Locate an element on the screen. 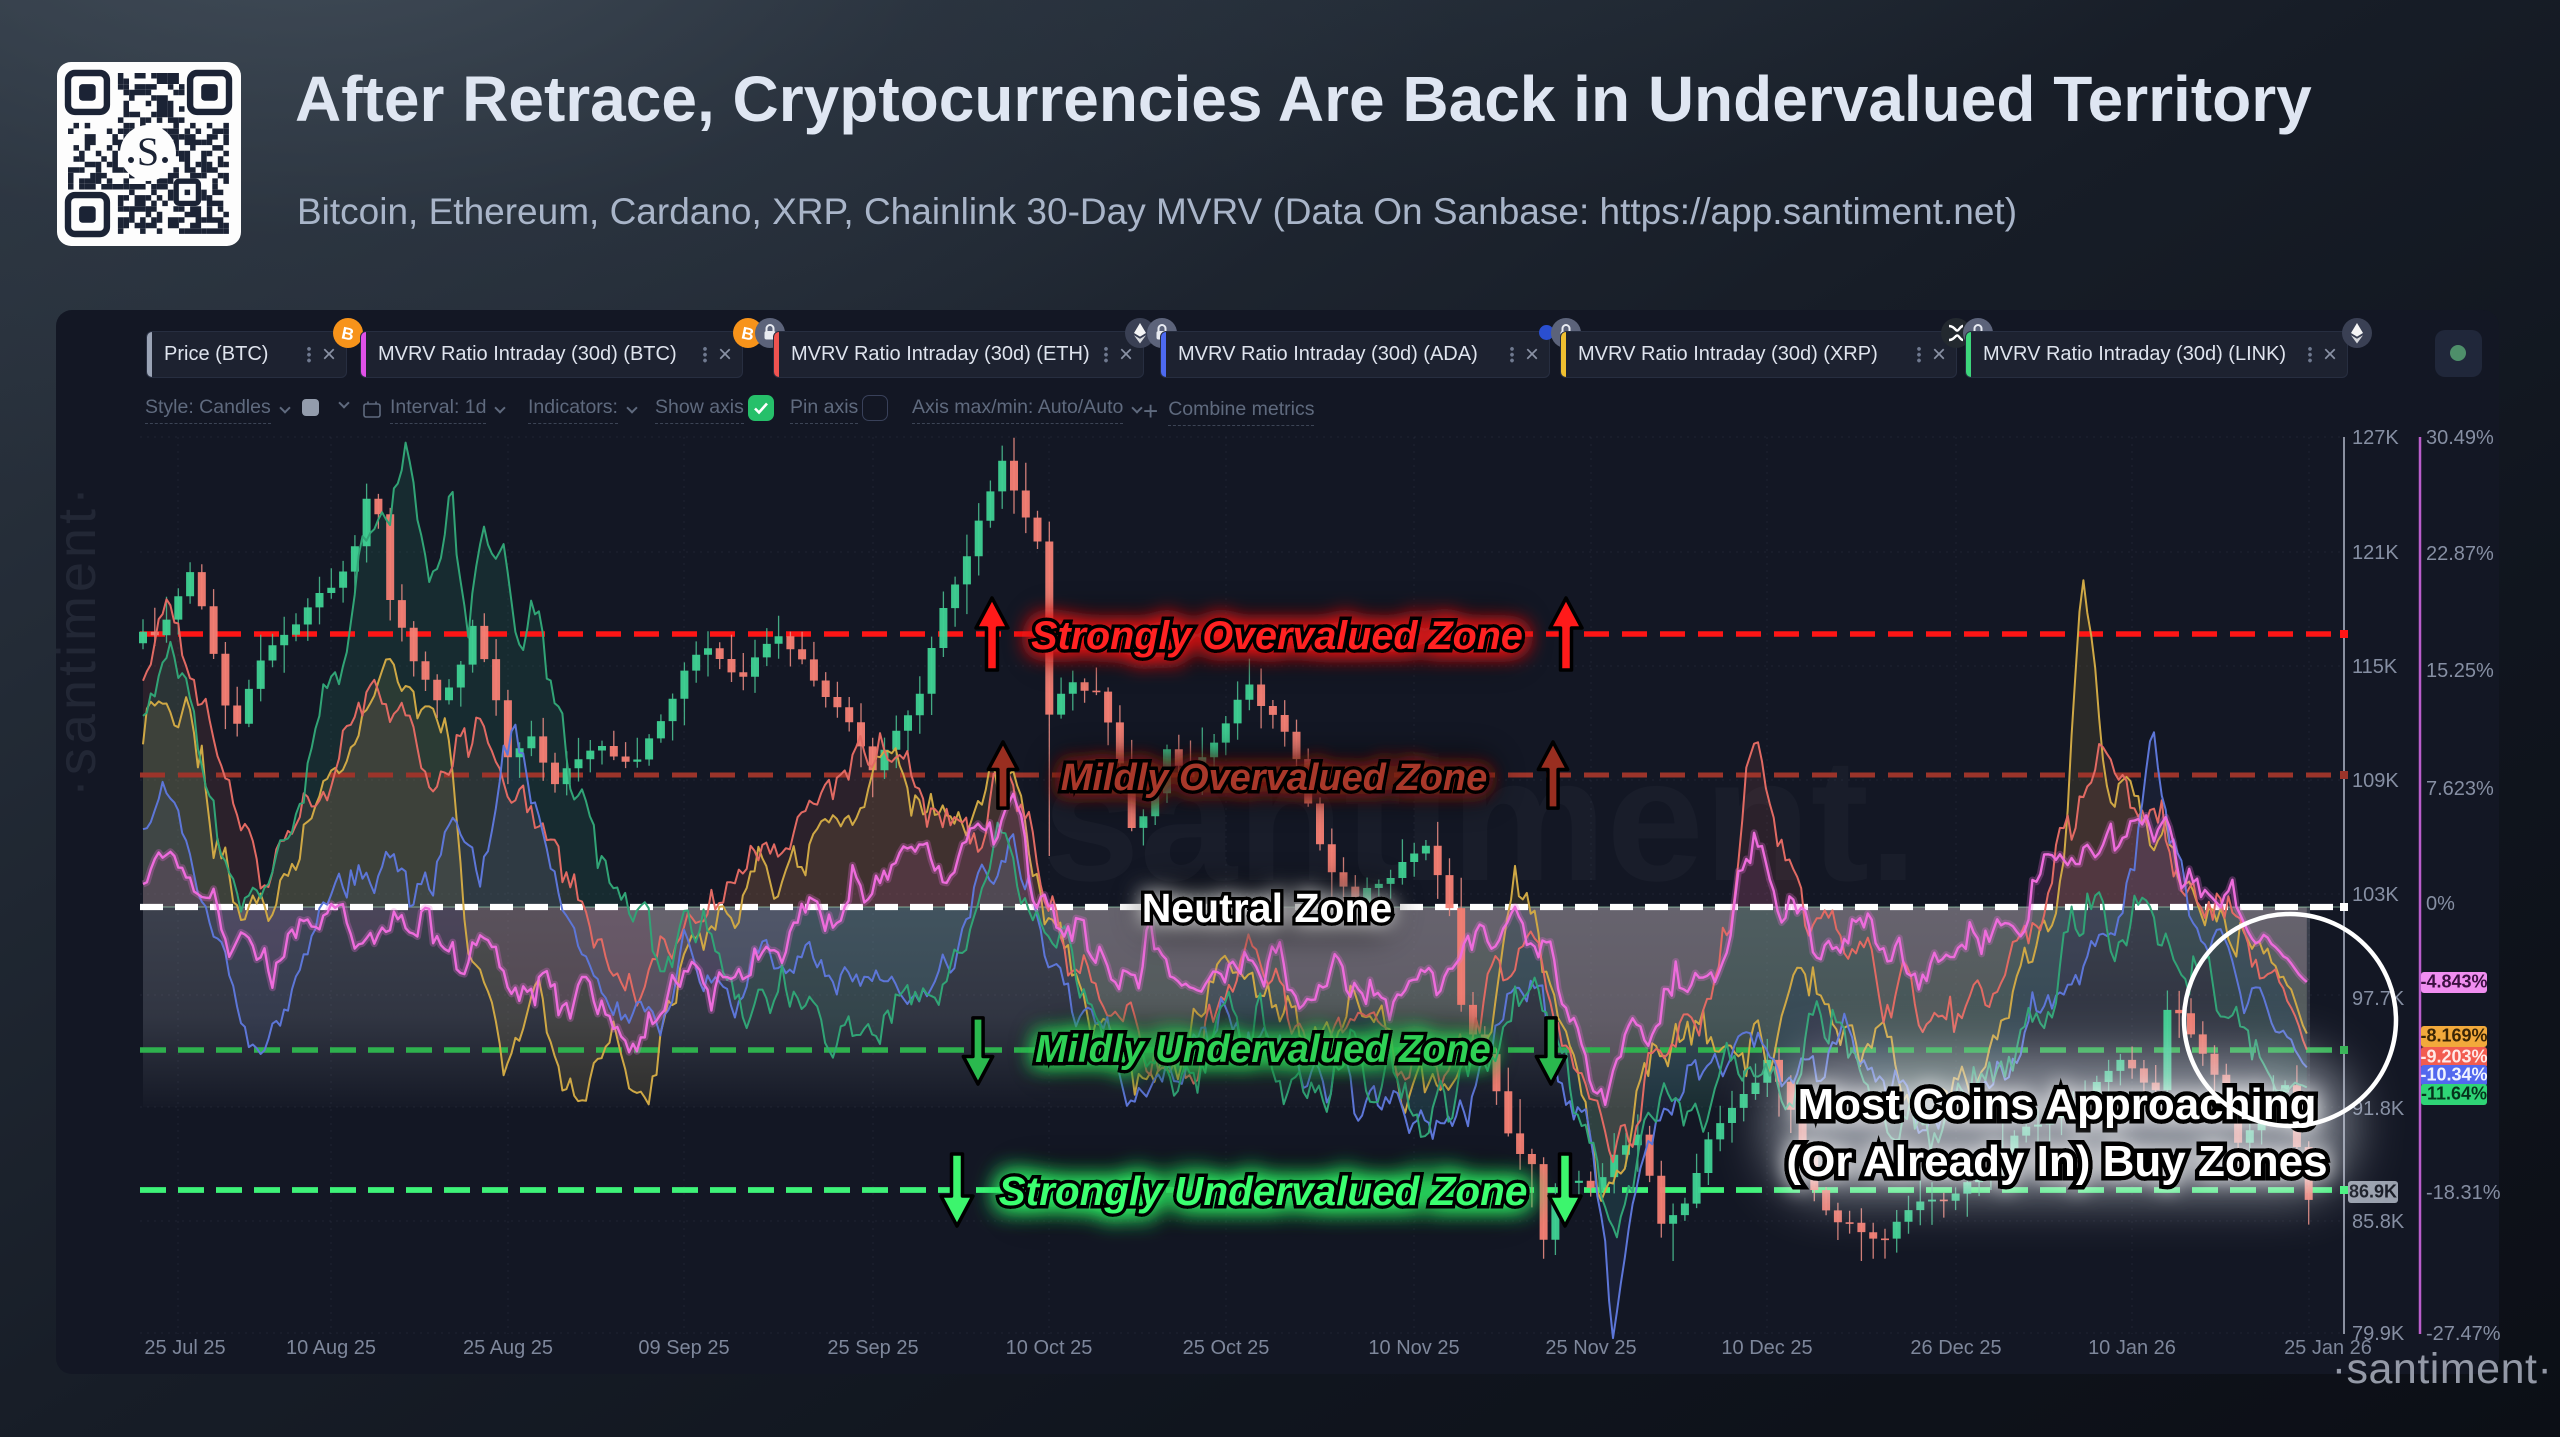 The height and width of the screenshot is (1437, 2560). svg-text: S is located at coordinates (148, 151).